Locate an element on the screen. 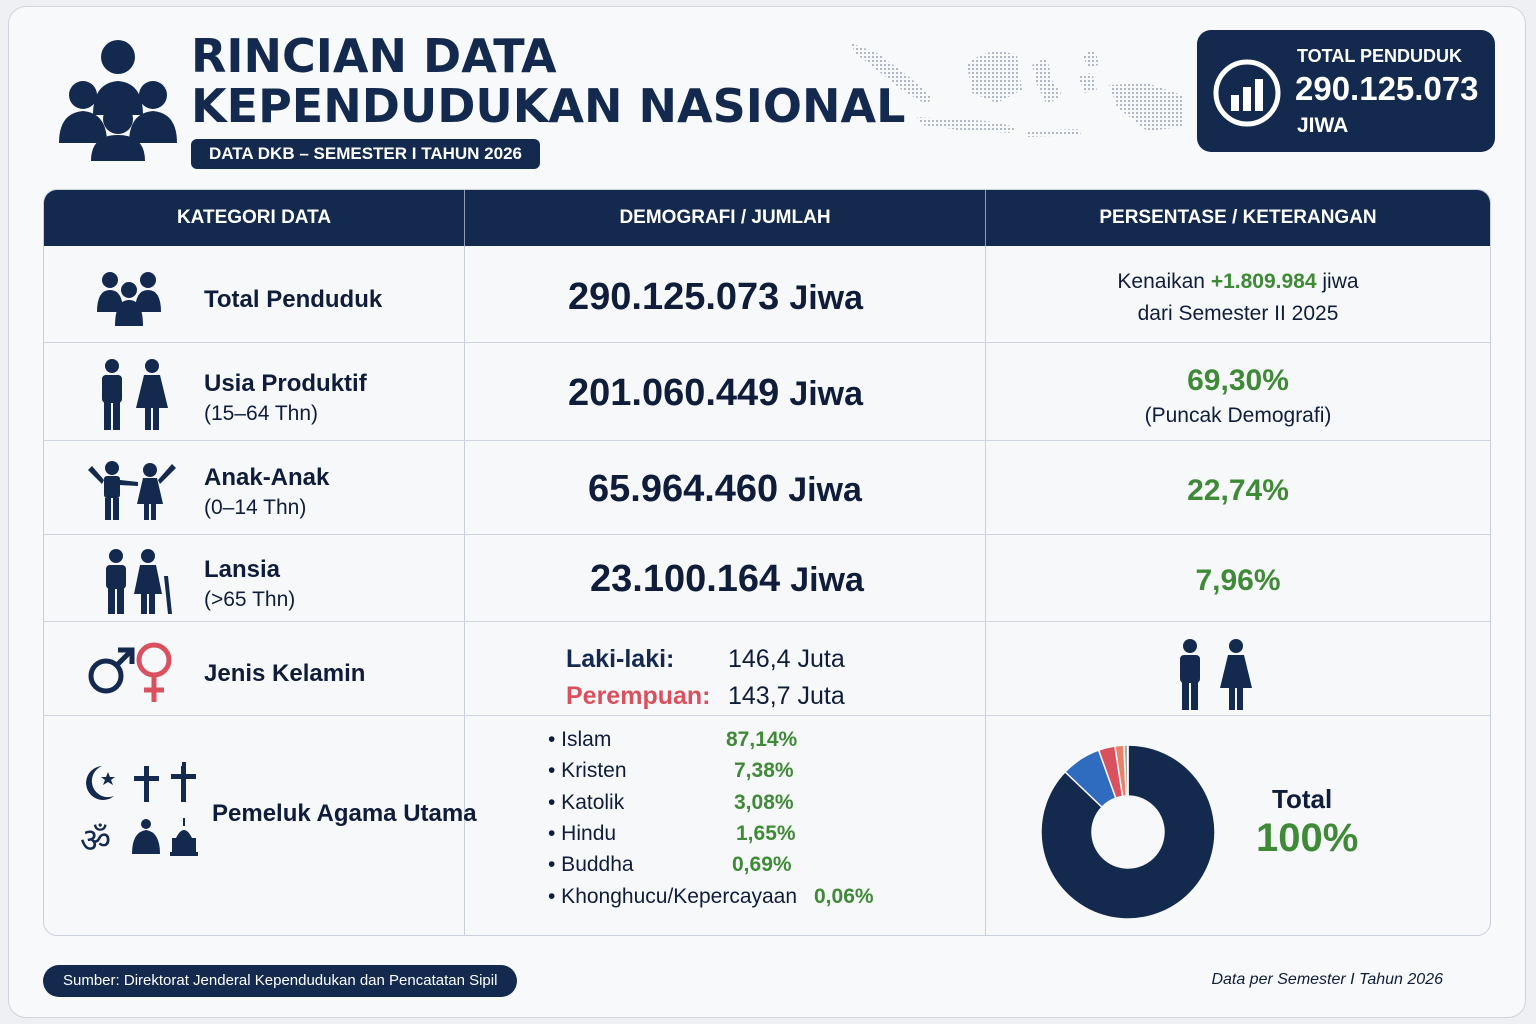  family-icon is located at coordinates (129, 299).